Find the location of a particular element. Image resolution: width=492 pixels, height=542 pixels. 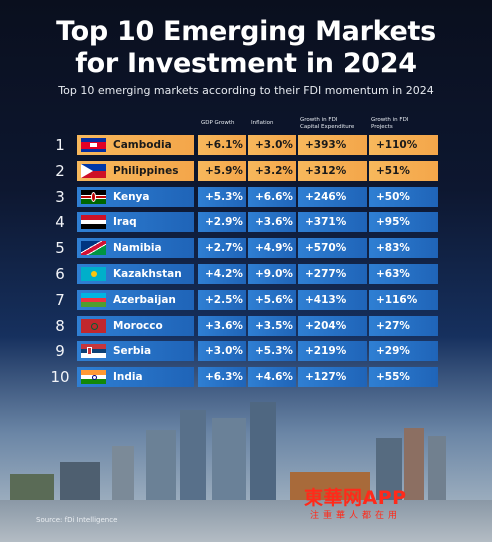

gdp-cell: +4.2% is located at coordinates (222, 274).